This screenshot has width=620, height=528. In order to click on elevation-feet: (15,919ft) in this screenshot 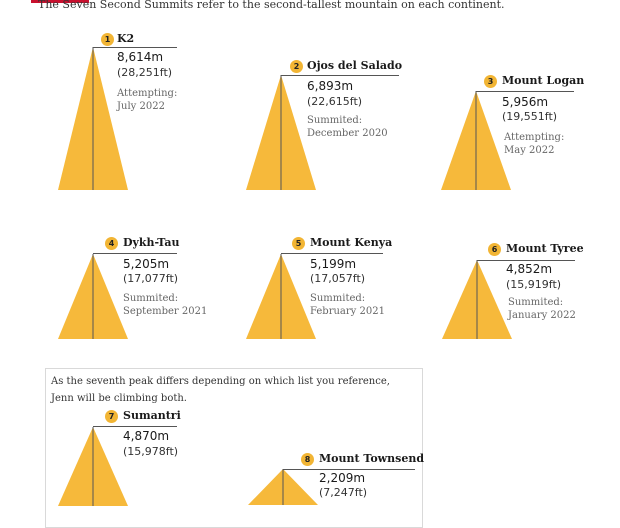, I will do `click(534, 284)`.